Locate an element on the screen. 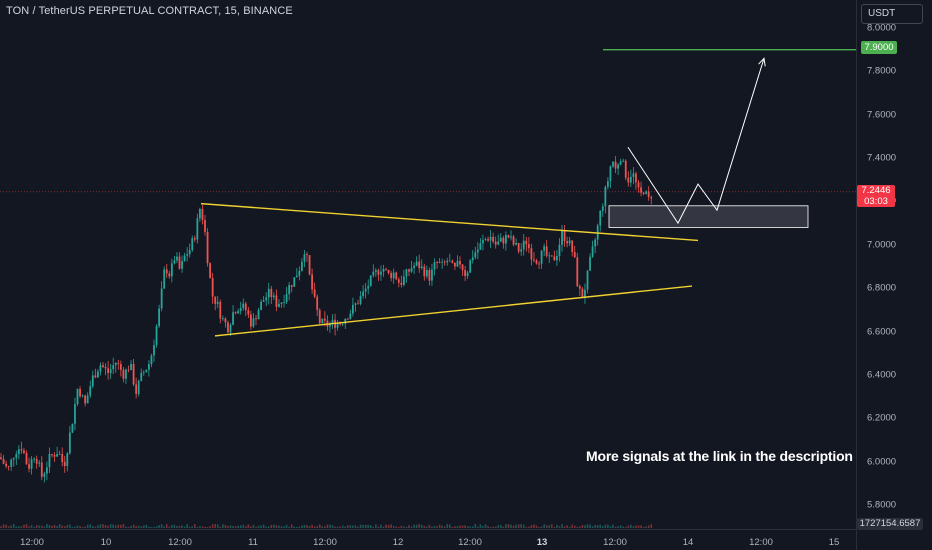 The width and height of the screenshot is (932, 550). time-scale-separator is located at coordinates (428, 529).